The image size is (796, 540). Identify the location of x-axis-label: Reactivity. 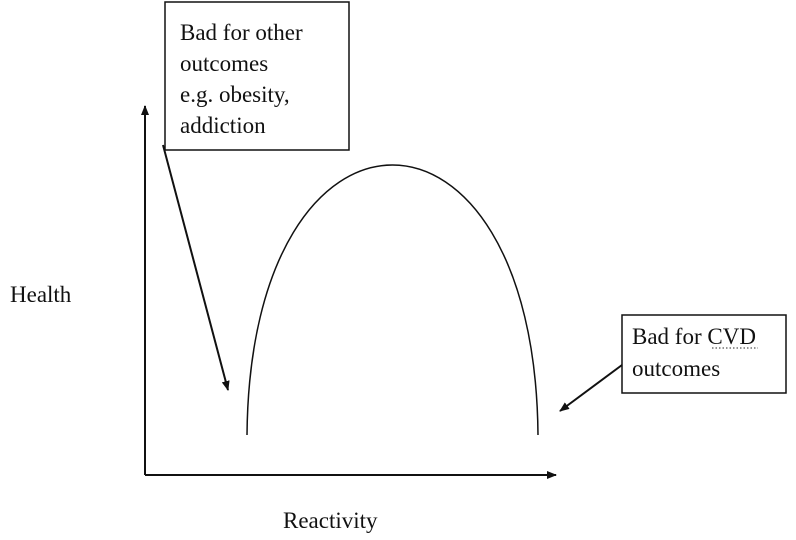
(330, 520).